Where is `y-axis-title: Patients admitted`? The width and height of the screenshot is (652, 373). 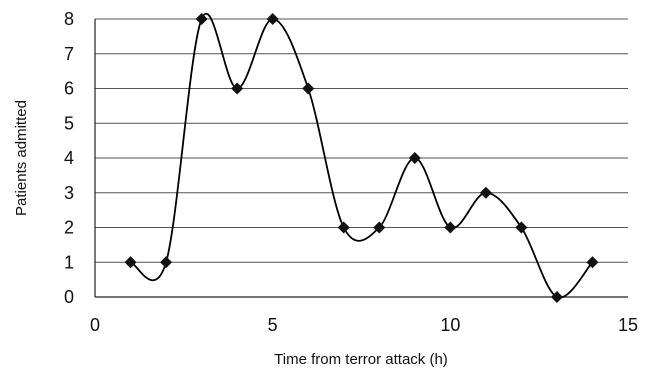
y-axis-title: Patients admitted is located at coordinates (21, 158).